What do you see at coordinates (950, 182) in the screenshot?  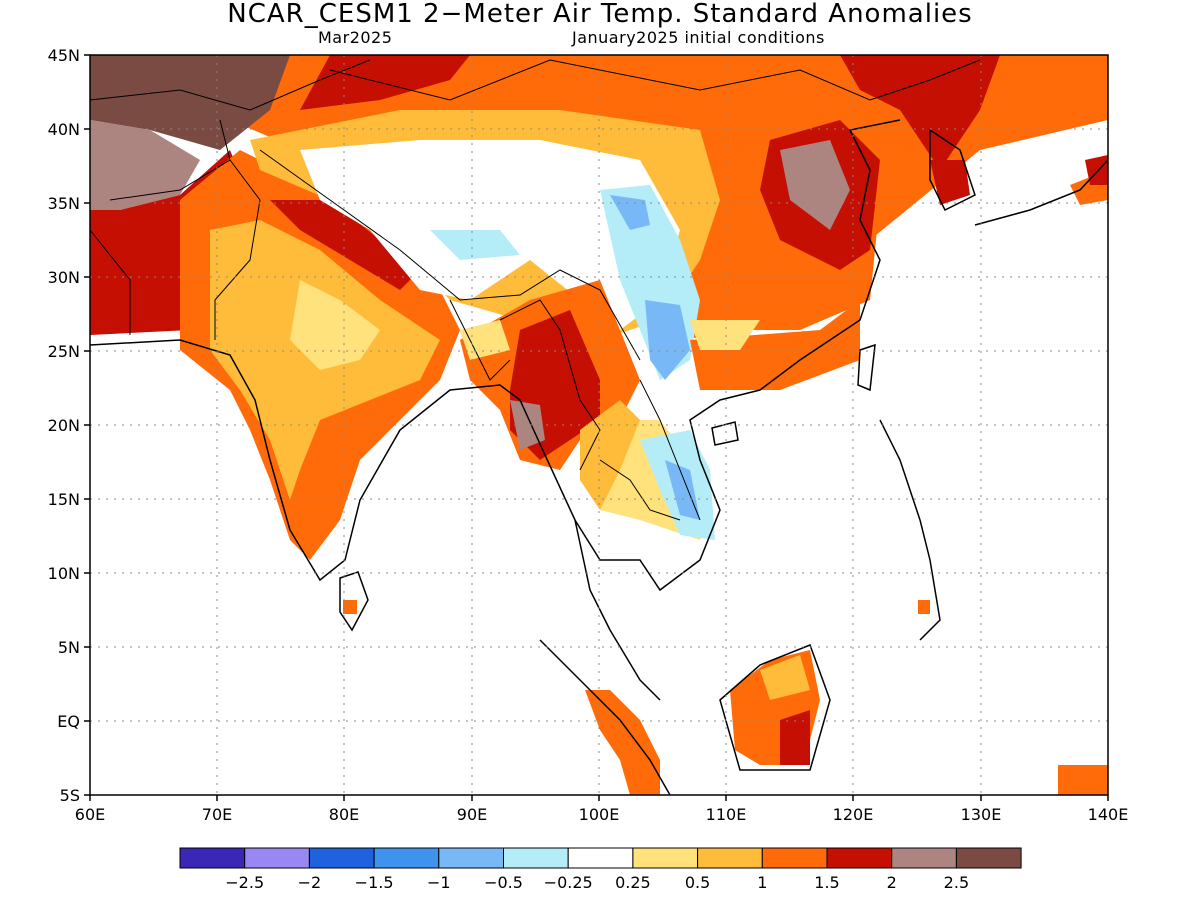 I see `region-korea` at bounding box center [950, 182].